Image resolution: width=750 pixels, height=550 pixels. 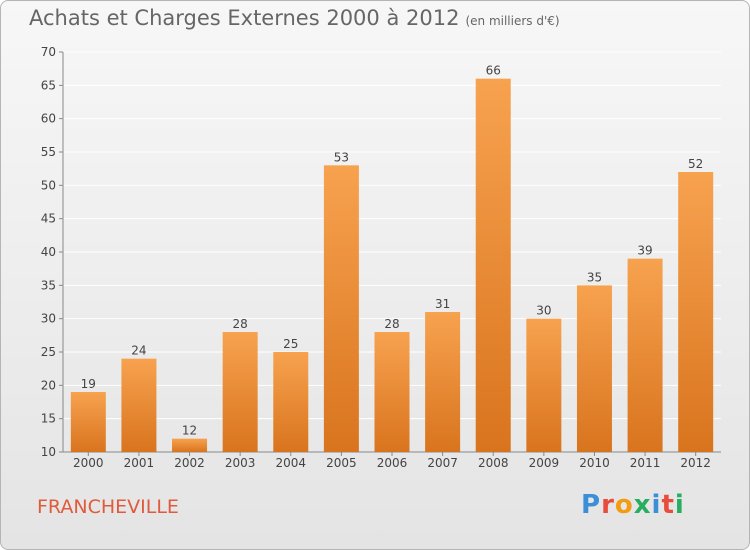 What do you see at coordinates (645, 463) in the screenshot?
I see `x-tick-label: 2011` at bounding box center [645, 463].